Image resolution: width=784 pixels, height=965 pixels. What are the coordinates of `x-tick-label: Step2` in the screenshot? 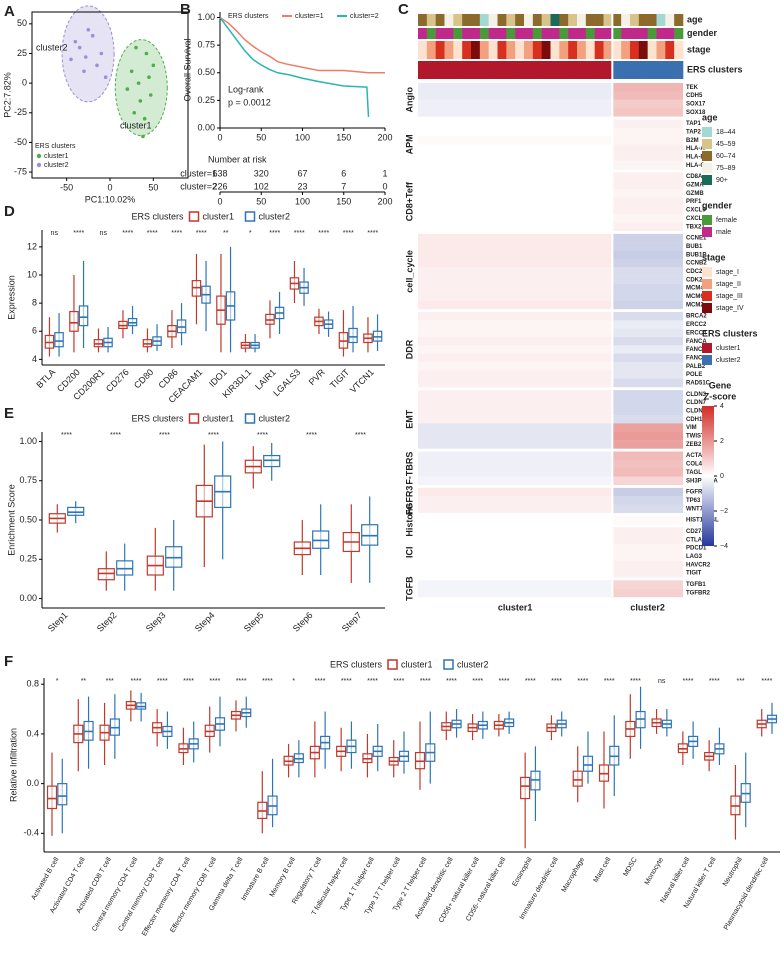 It's located at (107, 622).